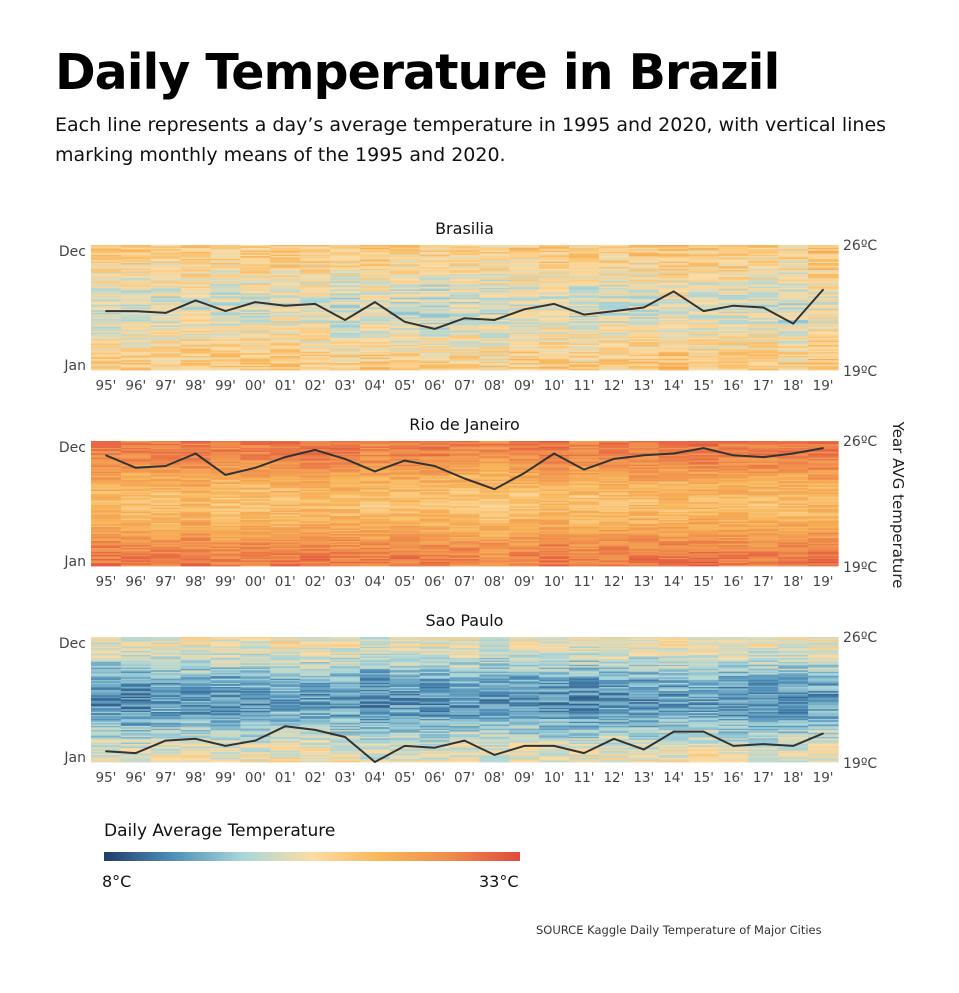 This screenshot has height=993, width=959. Describe the element at coordinates (135, 582) in the screenshot. I see `x-tick-label: 96'` at that location.